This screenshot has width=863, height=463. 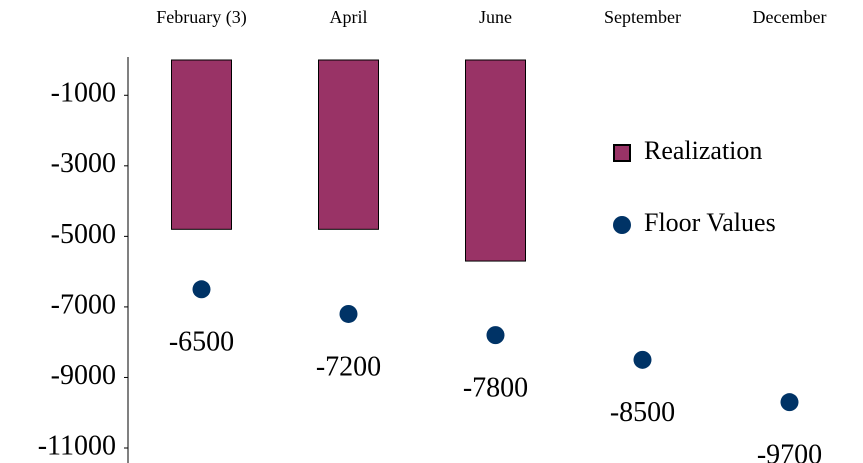 What do you see at coordinates (83, 93) in the screenshot?
I see `y-tick-label: -1000` at bounding box center [83, 93].